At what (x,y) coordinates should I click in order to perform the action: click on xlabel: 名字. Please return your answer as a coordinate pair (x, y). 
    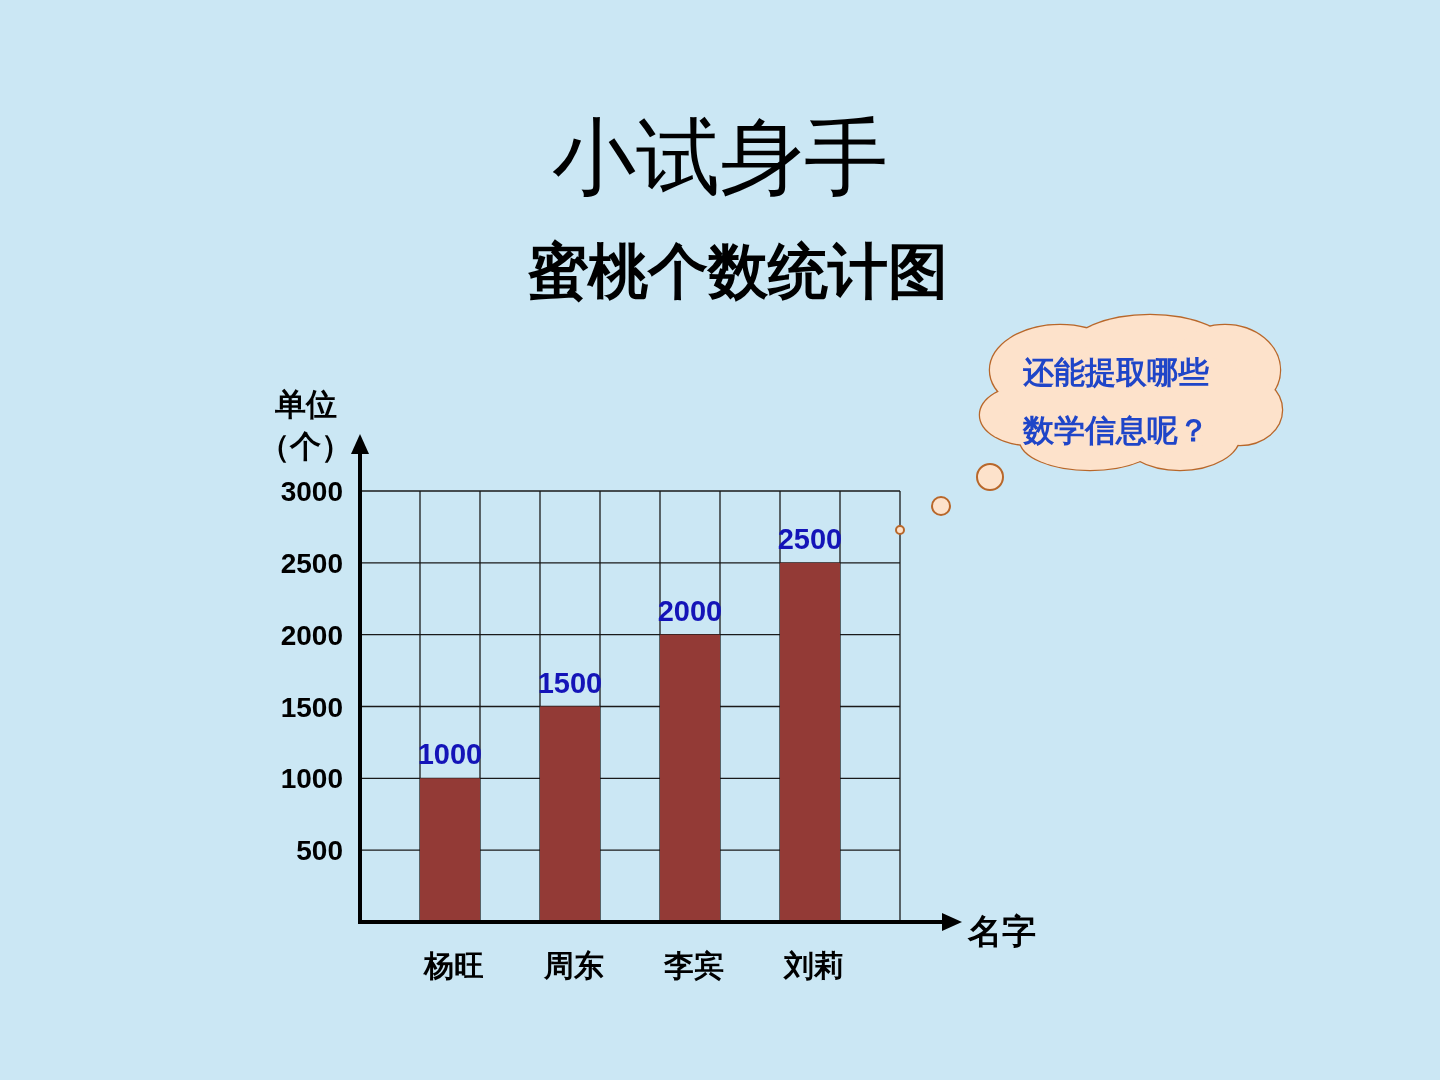
    Looking at the image, I should click on (1002, 931).